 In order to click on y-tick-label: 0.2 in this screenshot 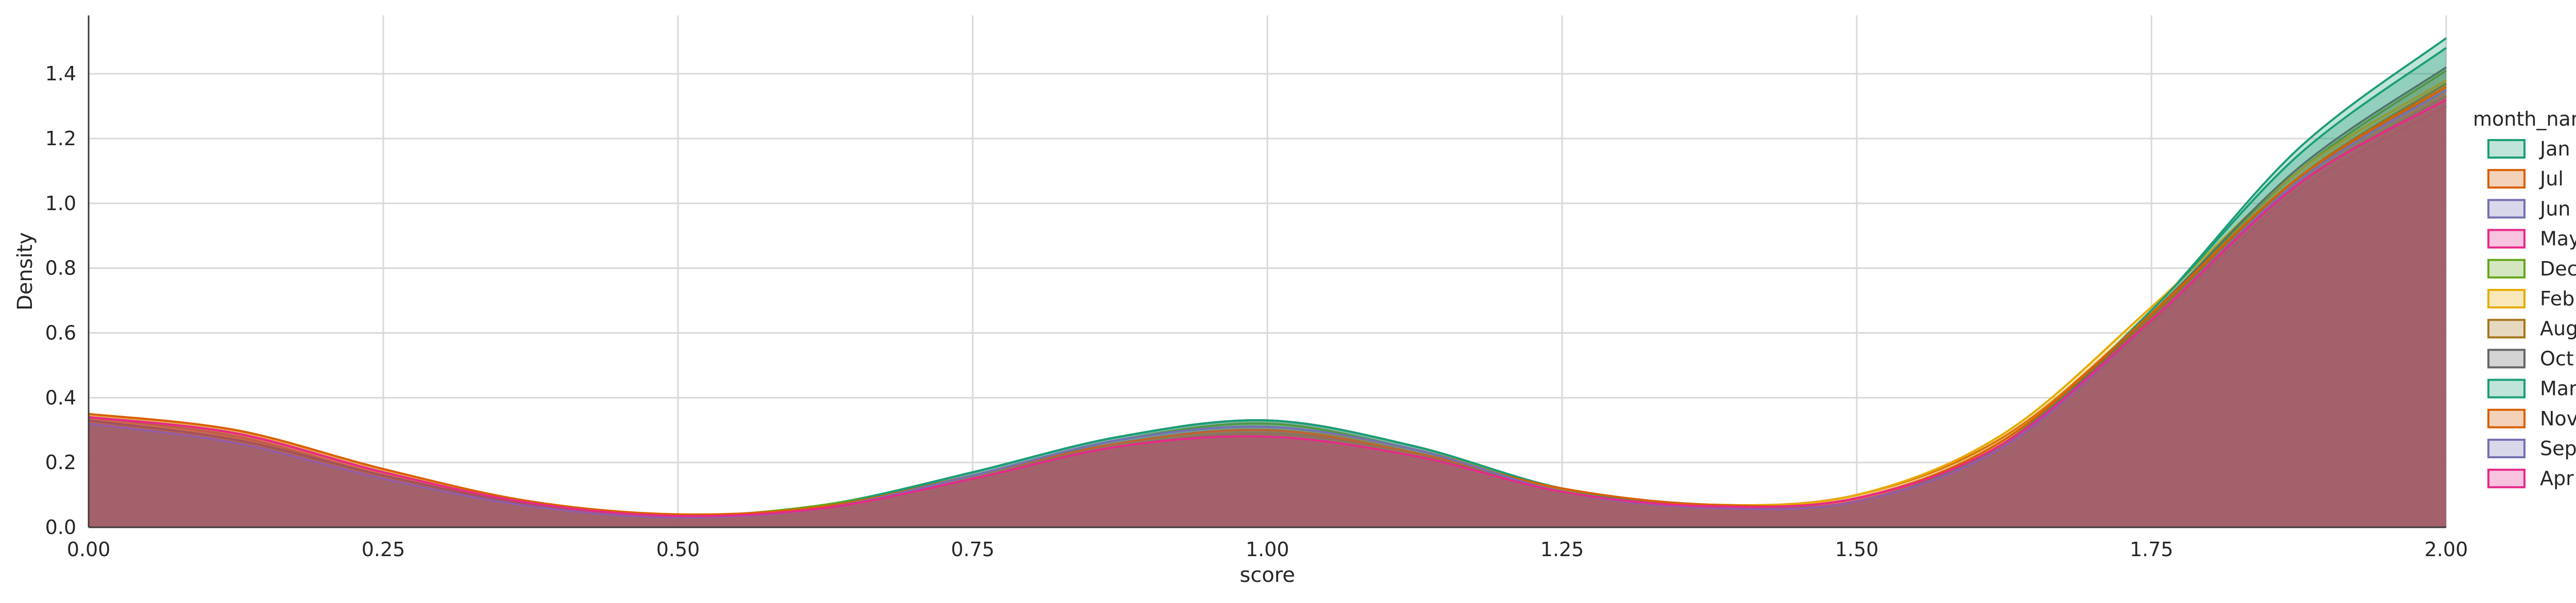, I will do `click(60, 462)`.